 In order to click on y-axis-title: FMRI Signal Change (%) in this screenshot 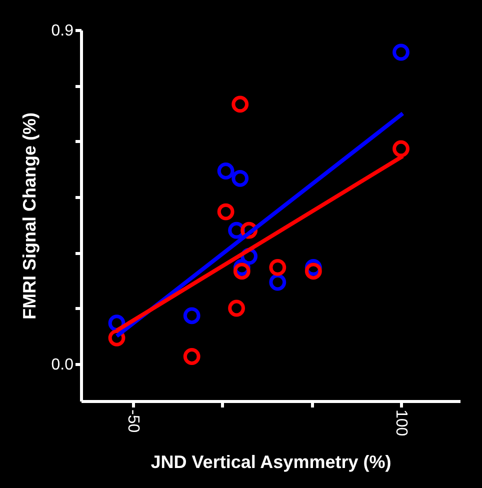, I will do `click(29, 216)`.